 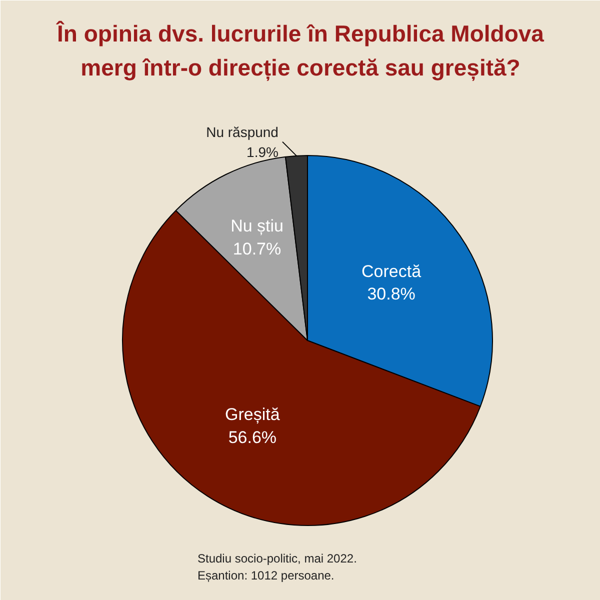 What do you see at coordinates (257, 226) in the screenshot?
I see `slice-label: Nu știu` at bounding box center [257, 226].